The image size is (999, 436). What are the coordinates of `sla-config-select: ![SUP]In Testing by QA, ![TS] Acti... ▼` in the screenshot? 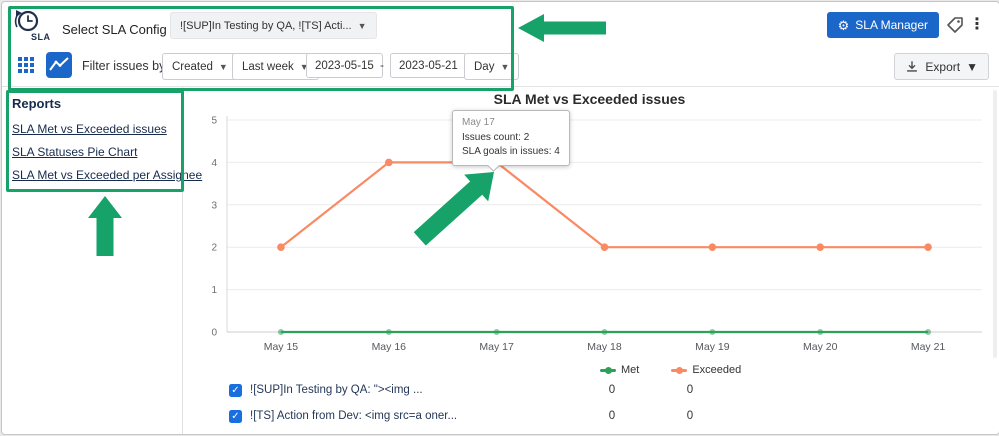 It's located at (273, 25).